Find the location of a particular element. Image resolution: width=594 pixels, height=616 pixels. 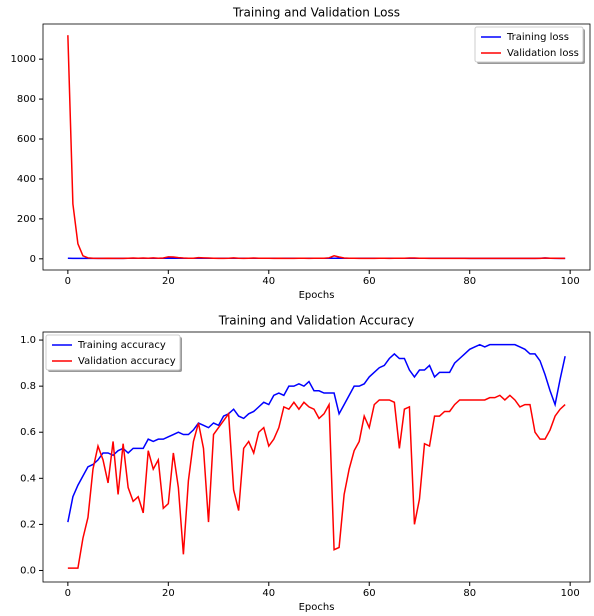

y-tick-label: 1.0 is located at coordinates (28, 340).